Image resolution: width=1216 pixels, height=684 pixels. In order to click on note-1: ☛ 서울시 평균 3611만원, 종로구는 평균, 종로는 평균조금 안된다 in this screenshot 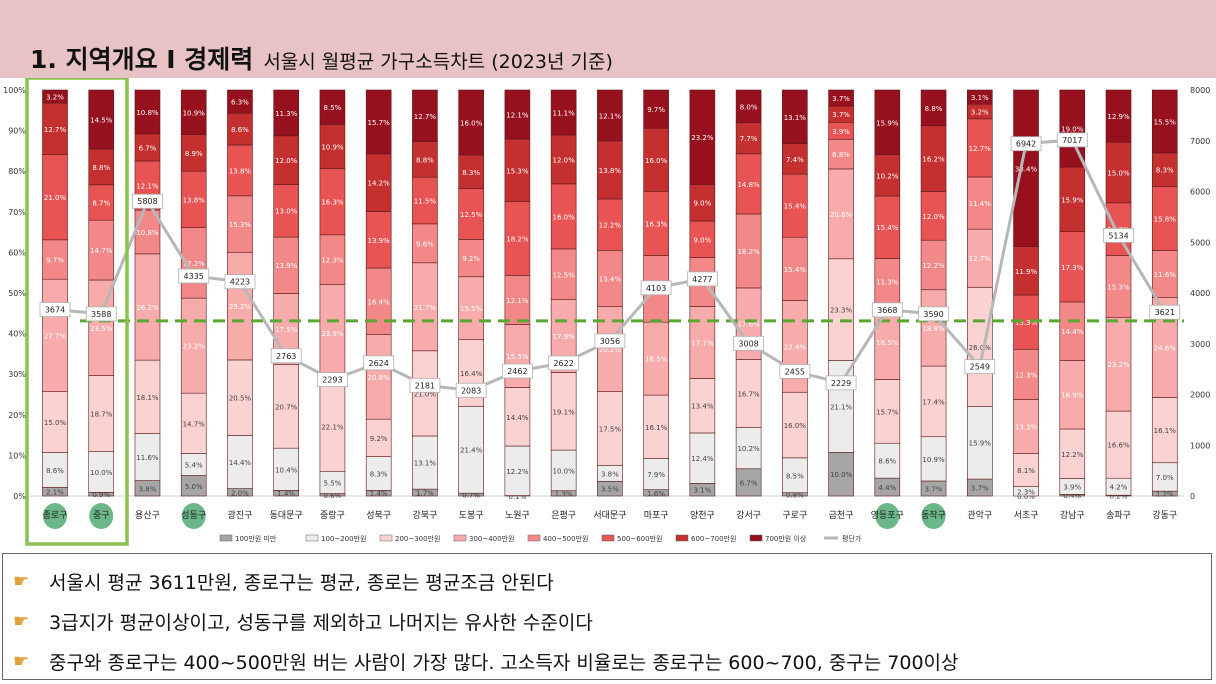, I will do `click(283, 581)`.